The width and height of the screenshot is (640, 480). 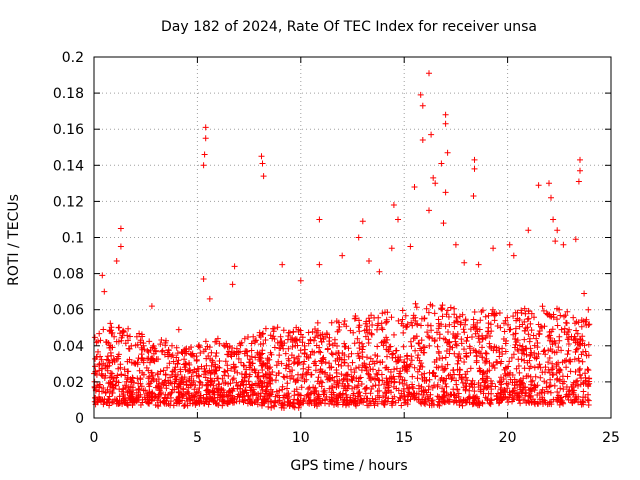 What do you see at coordinates (73, 239) in the screenshot?
I see `y-tick-label: 0.1` at bounding box center [73, 239].